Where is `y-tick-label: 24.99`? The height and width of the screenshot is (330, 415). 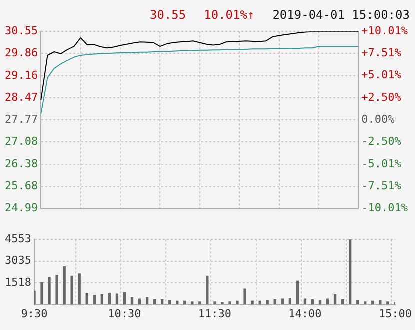 y-tick-label: 24.99 is located at coordinates (21, 208).